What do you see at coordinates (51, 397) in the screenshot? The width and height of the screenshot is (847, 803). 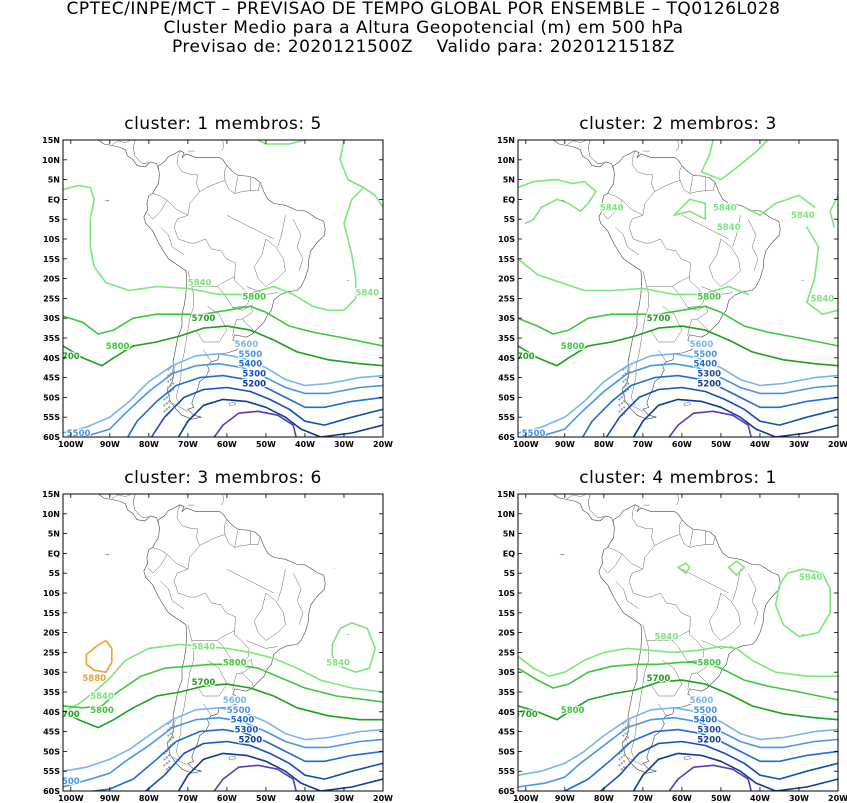 I see `lat-label: 50S` at bounding box center [51, 397].